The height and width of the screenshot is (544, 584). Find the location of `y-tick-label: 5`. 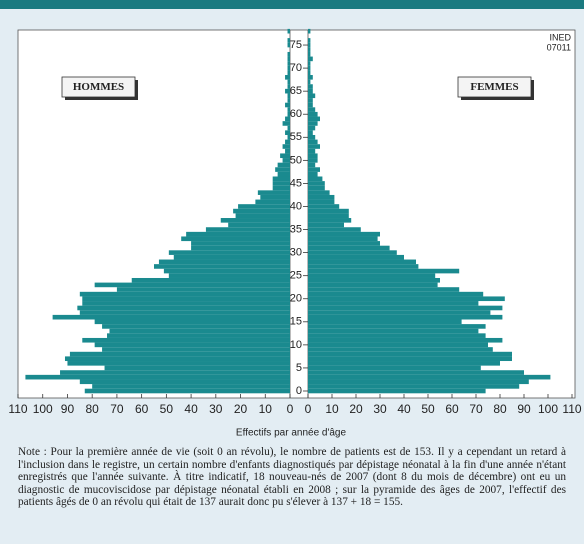

y-tick-label: 5 is located at coordinates (299, 368).